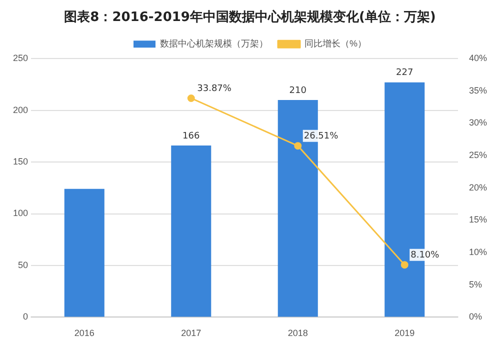  Describe the element at coordinates (191, 333) in the screenshot. I see `x-tick-label: 2017` at that location.